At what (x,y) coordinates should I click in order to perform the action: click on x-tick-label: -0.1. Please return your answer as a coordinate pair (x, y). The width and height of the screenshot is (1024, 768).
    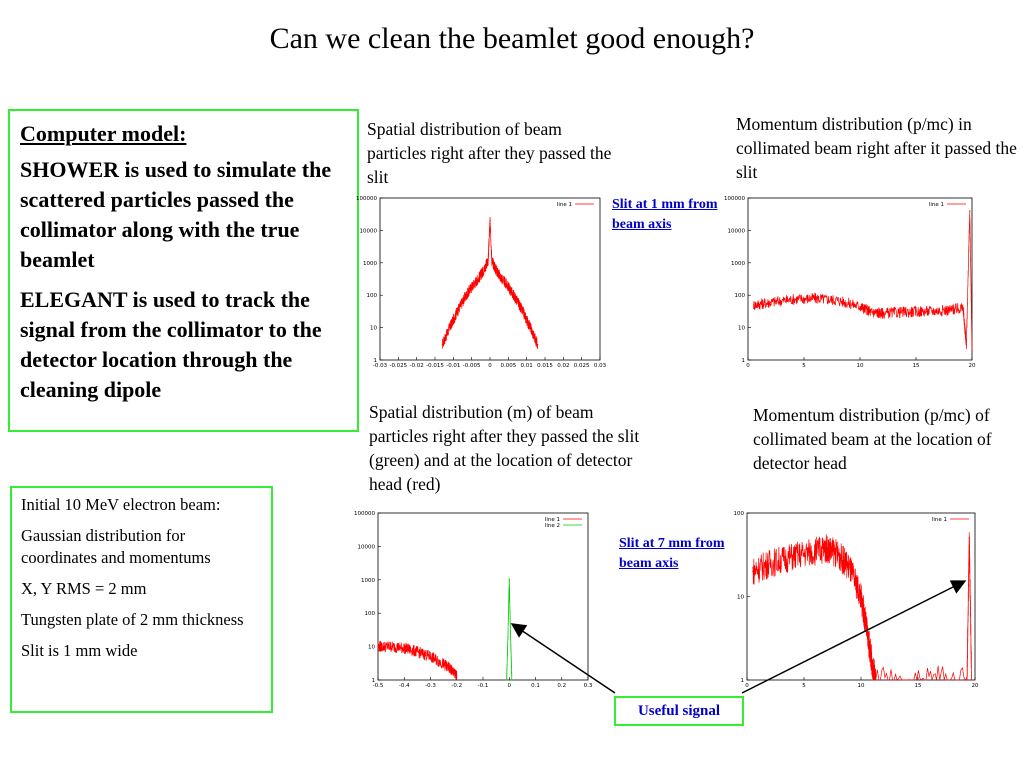
    Looking at the image, I should click on (483, 686).